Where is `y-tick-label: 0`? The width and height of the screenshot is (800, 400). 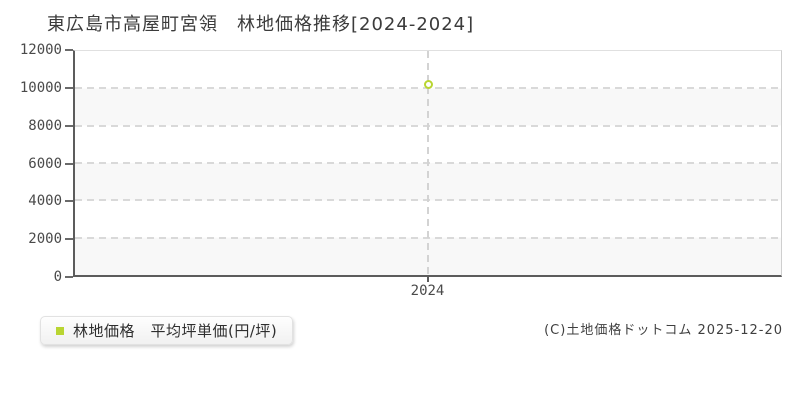
y-tick-label: 0 is located at coordinates (57, 277).